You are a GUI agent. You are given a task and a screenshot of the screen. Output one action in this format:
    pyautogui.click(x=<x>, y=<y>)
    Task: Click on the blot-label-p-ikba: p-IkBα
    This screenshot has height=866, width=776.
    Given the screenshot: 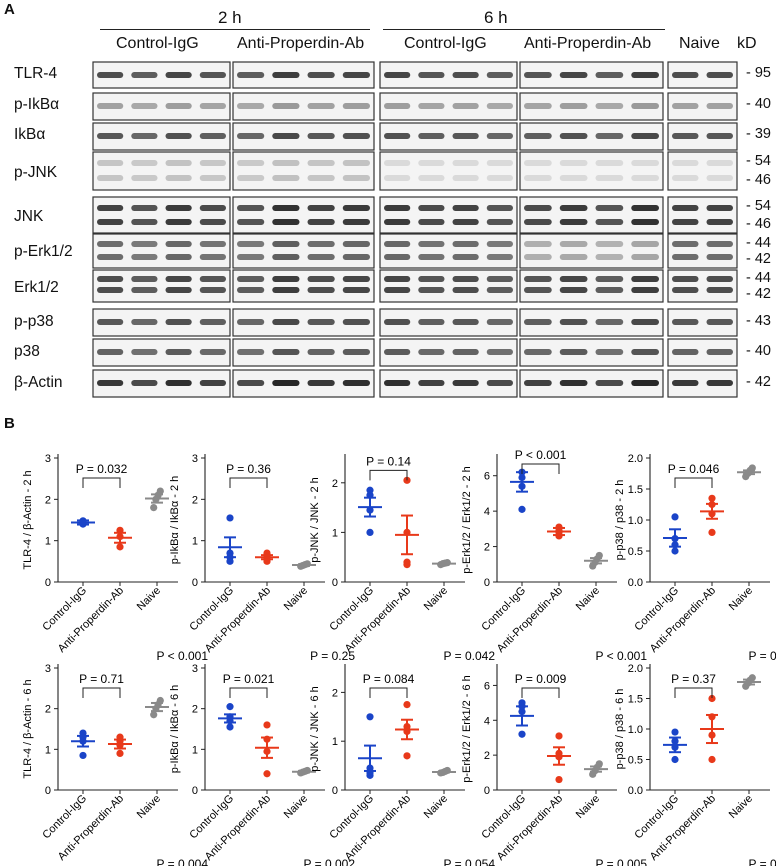 What is the action you would take?
    pyautogui.click(x=37, y=104)
    